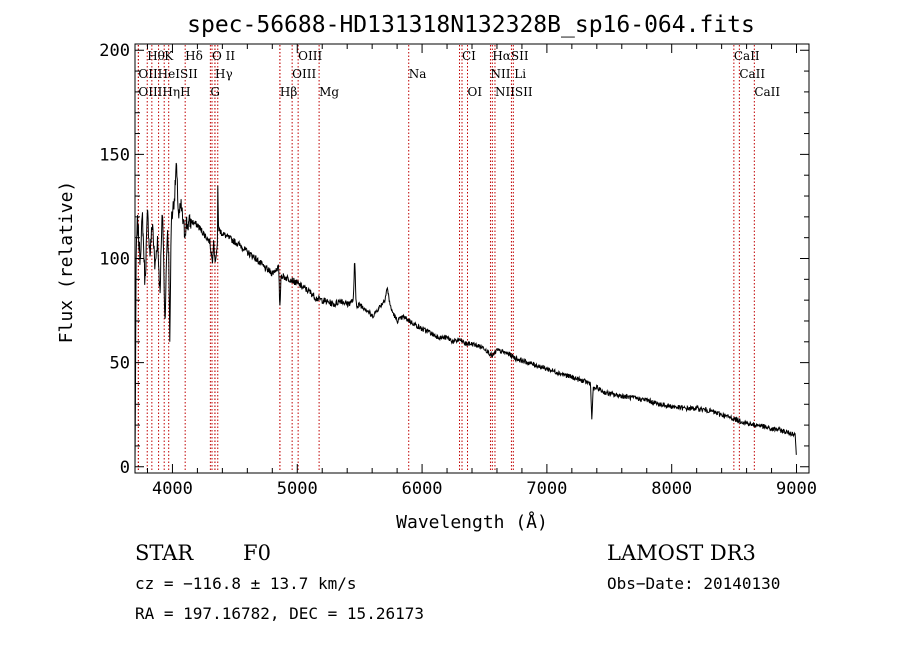  Describe the element at coordinates (168, 74) in the screenshot. I see `line-marker-label: OIIHeISII` at that location.